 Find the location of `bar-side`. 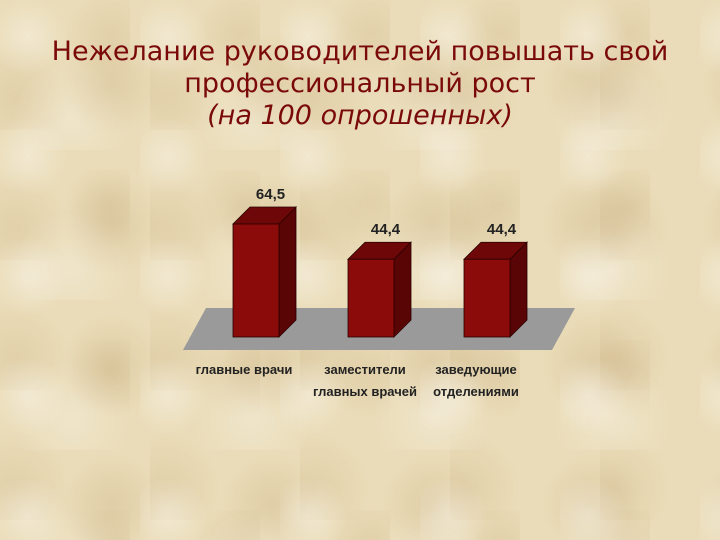

bar-side is located at coordinates (287, 272).